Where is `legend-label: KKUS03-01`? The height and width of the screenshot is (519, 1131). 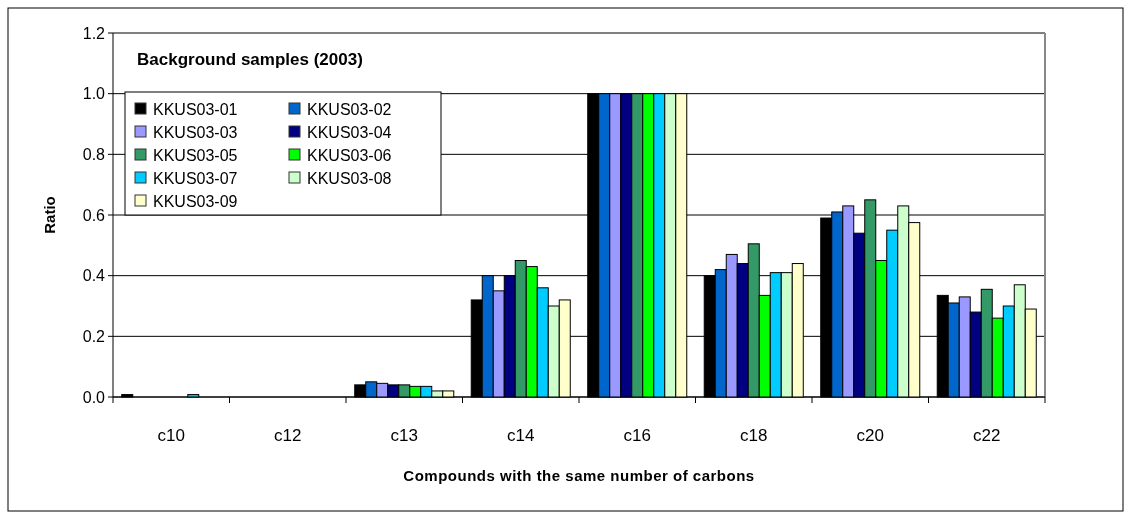
legend-label: KKUS03-01 is located at coordinates (195, 109).